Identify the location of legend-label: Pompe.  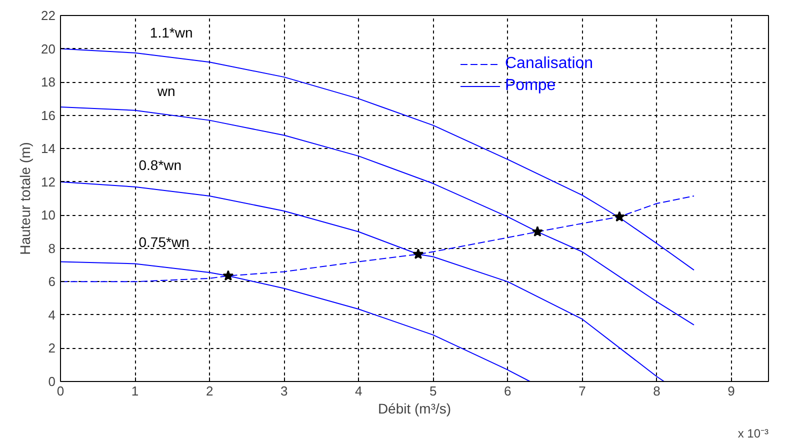
(530, 86).